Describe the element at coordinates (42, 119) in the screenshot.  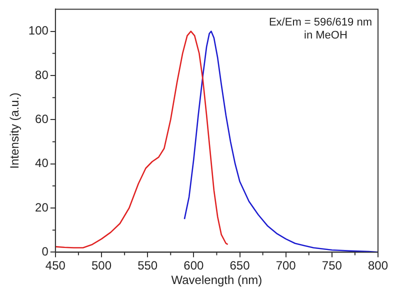
I see `y-tick-label: 60` at that location.